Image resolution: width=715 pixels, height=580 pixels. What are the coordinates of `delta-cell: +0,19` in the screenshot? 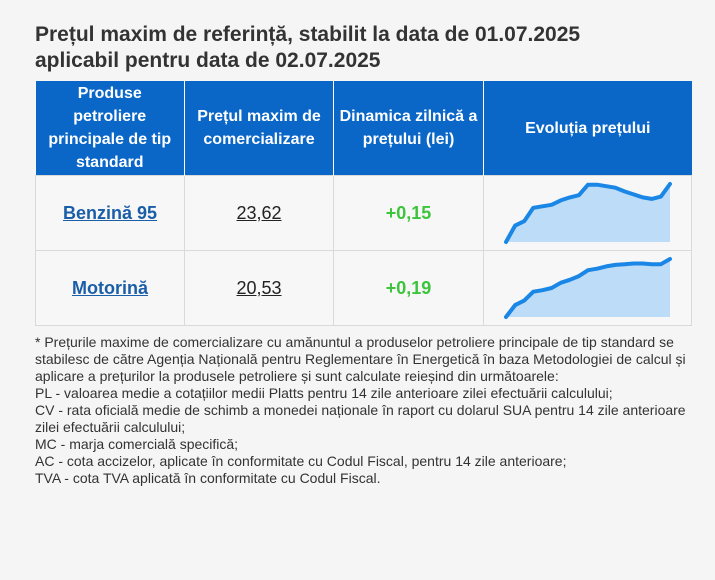 It's located at (408, 288).